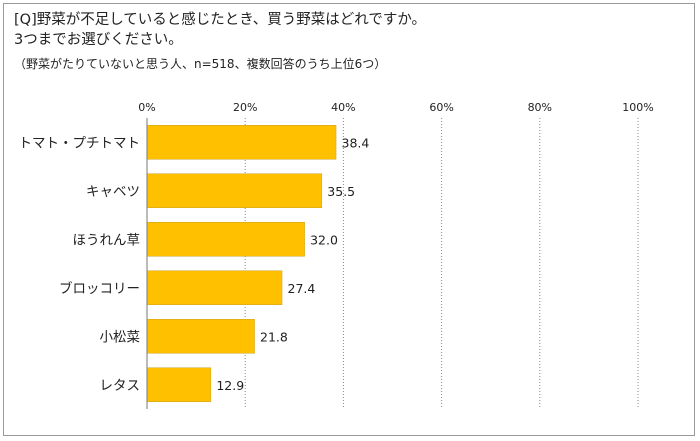 The width and height of the screenshot is (700, 441). What do you see at coordinates (341, 191) in the screenshot?
I see `data-label: 35.5` at bounding box center [341, 191].